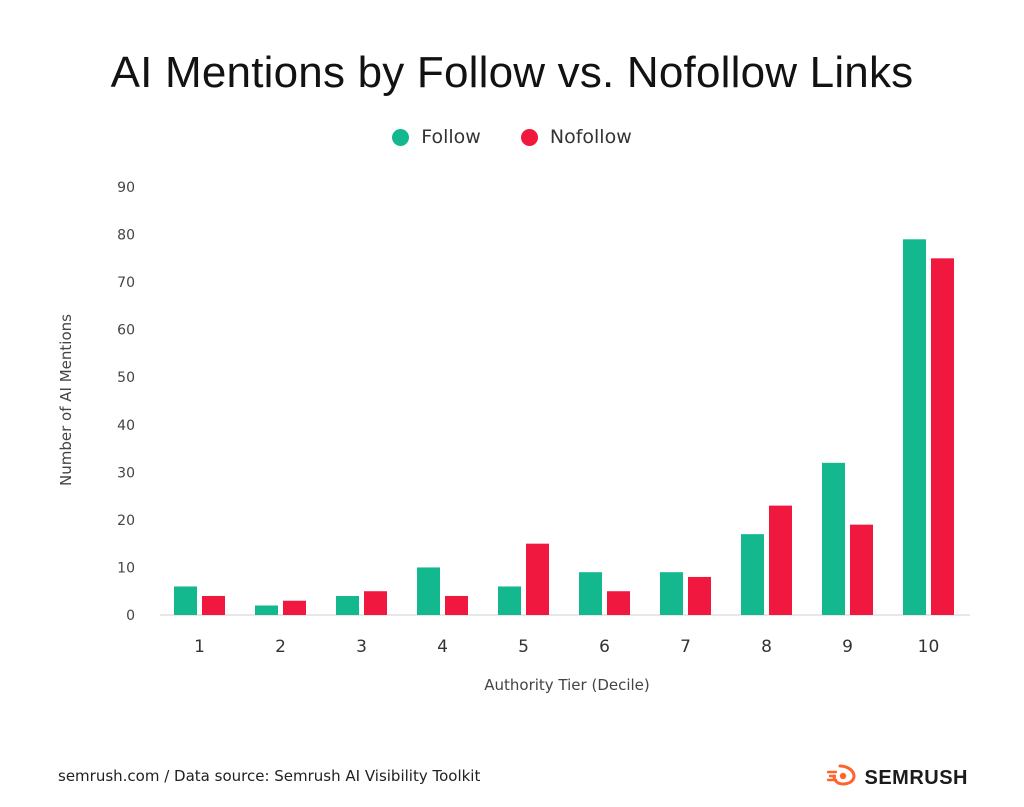 The image size is (1024, 807). Describe the element at coordinates (126, 283) in the screenshot. I see `y-tick-label: 70` at that location.